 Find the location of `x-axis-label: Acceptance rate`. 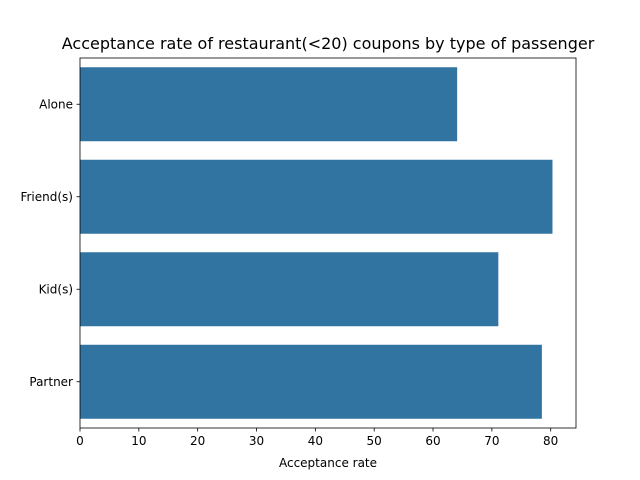

x-axis-label: Acceptance rate is located at coordinates (328, 463).